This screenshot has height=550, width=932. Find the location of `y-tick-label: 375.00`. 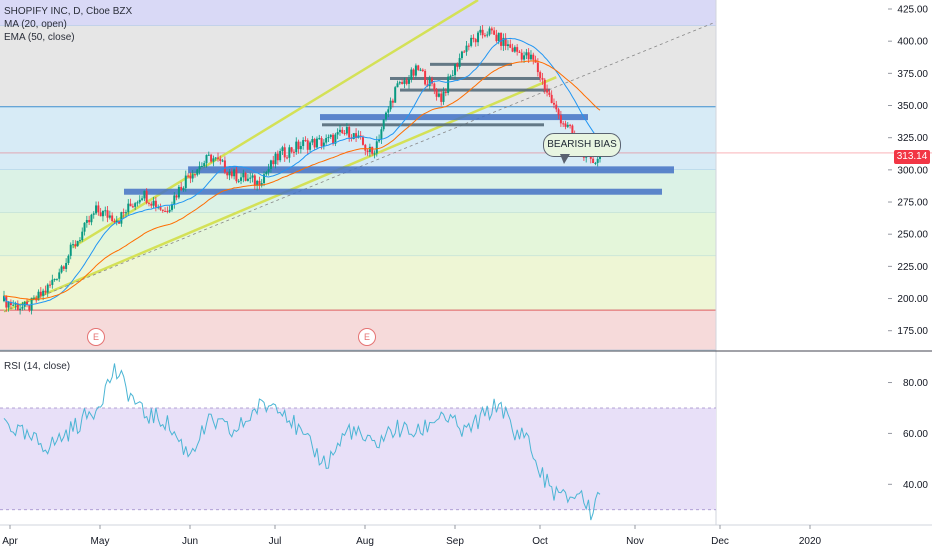

y-tick-label: 375.00 is located at coordinates (912, 74).